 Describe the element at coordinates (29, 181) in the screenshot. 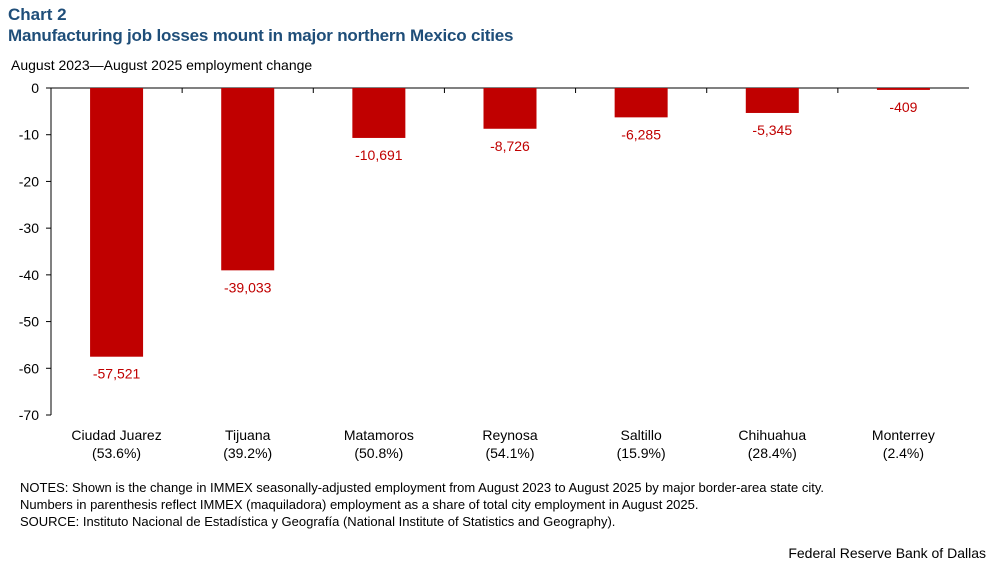

I see `y-tick-label: -20` at that location.